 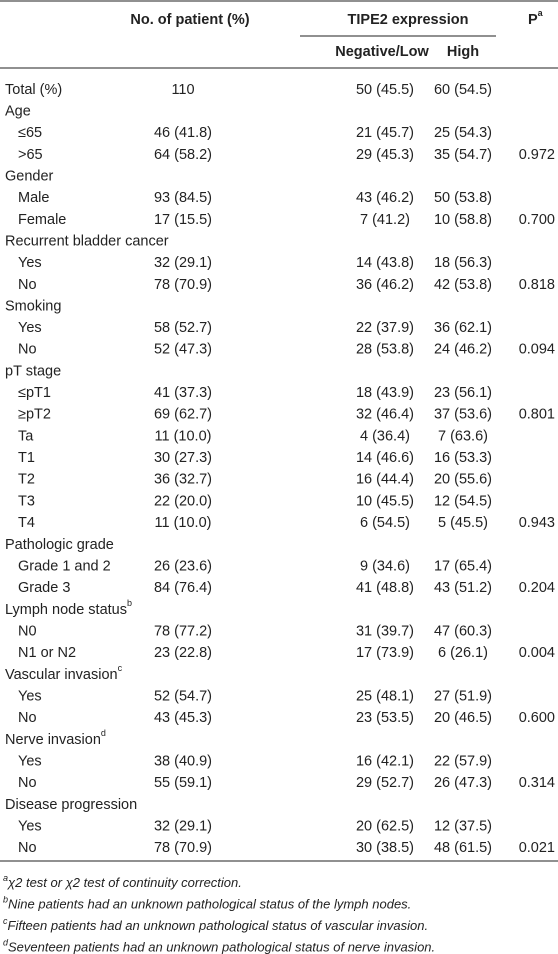 What do you see at coordinates (463, 263) in the screenshot?
I see `cell: 18 (56.3)` at bounding box center [463, 263].